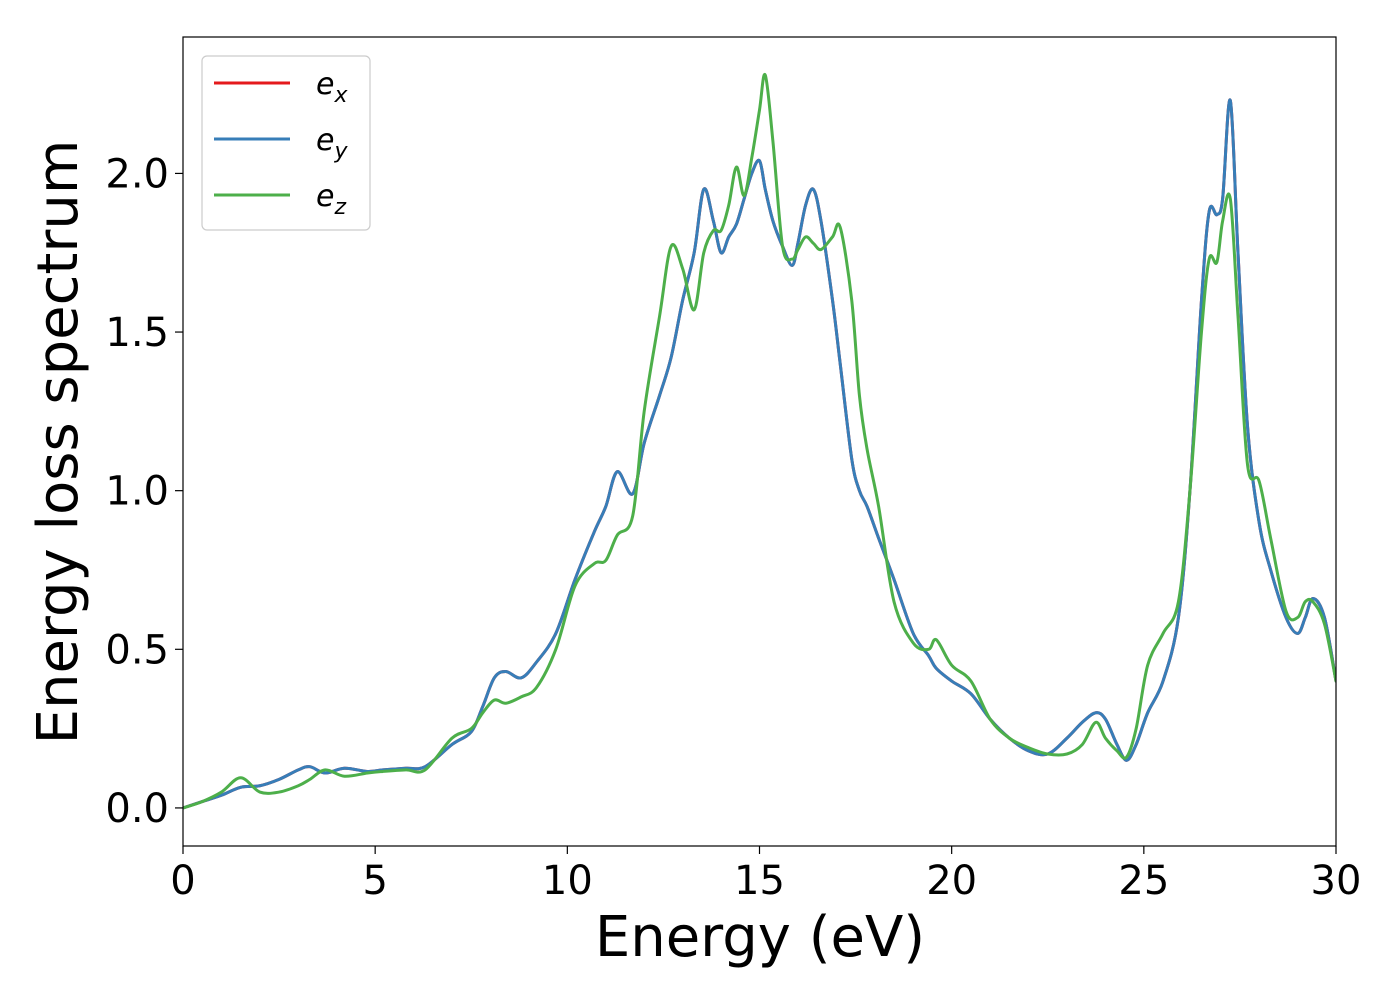 This screenshot has width=1400, height=1004. Describe the element at coordinates (1143, 881) in the screenshot. I see `x-tick-label: 25` at that location.